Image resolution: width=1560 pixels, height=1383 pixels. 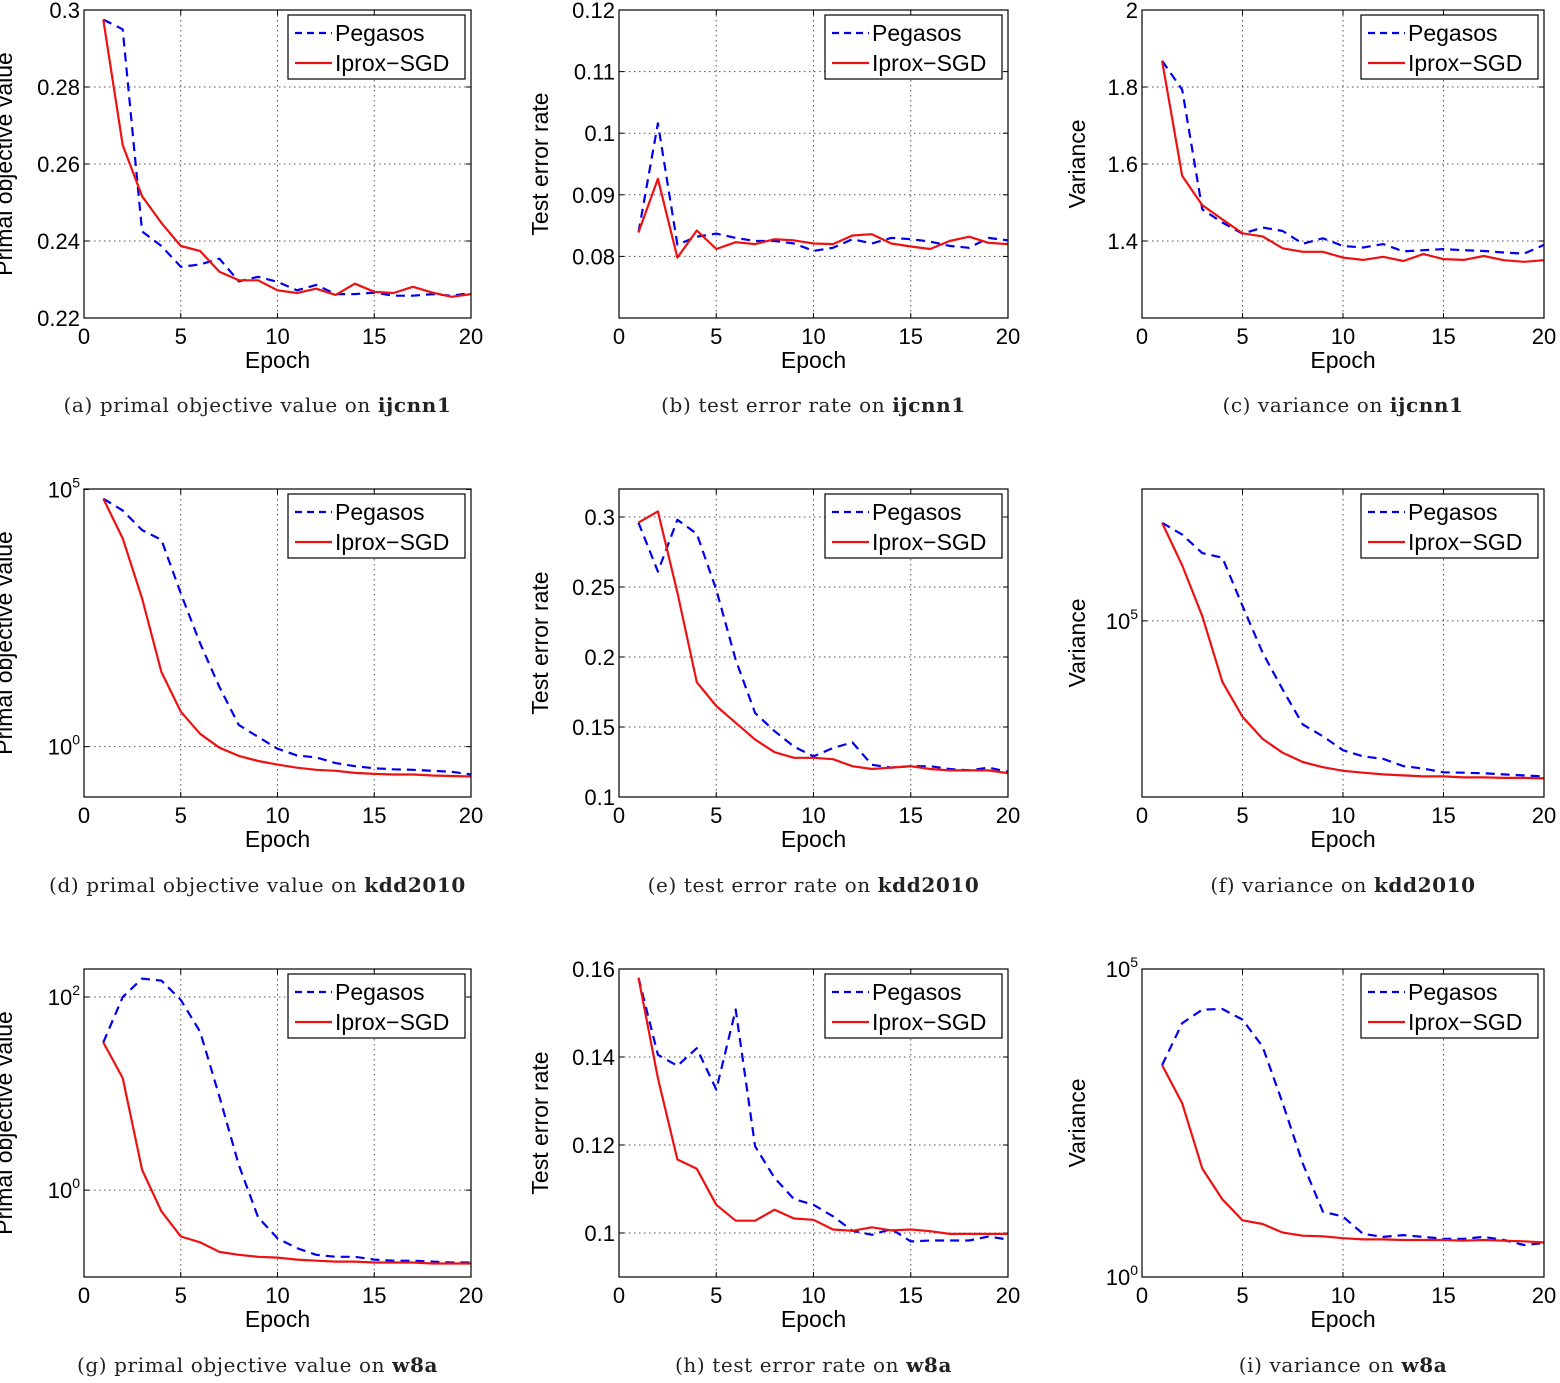 What do you see at coordinates (1122, 1276) in the screenshot?
I see `y-tick-label: 10⁰` at bounding box center [1122, 1276].